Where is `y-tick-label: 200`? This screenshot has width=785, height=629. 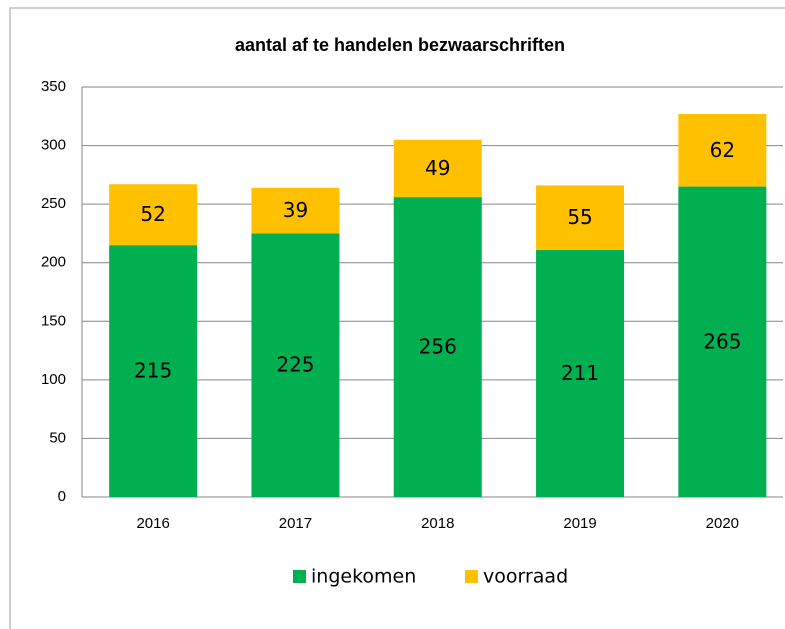
y-tick-label: 200 is located at coordinates (53, 262).